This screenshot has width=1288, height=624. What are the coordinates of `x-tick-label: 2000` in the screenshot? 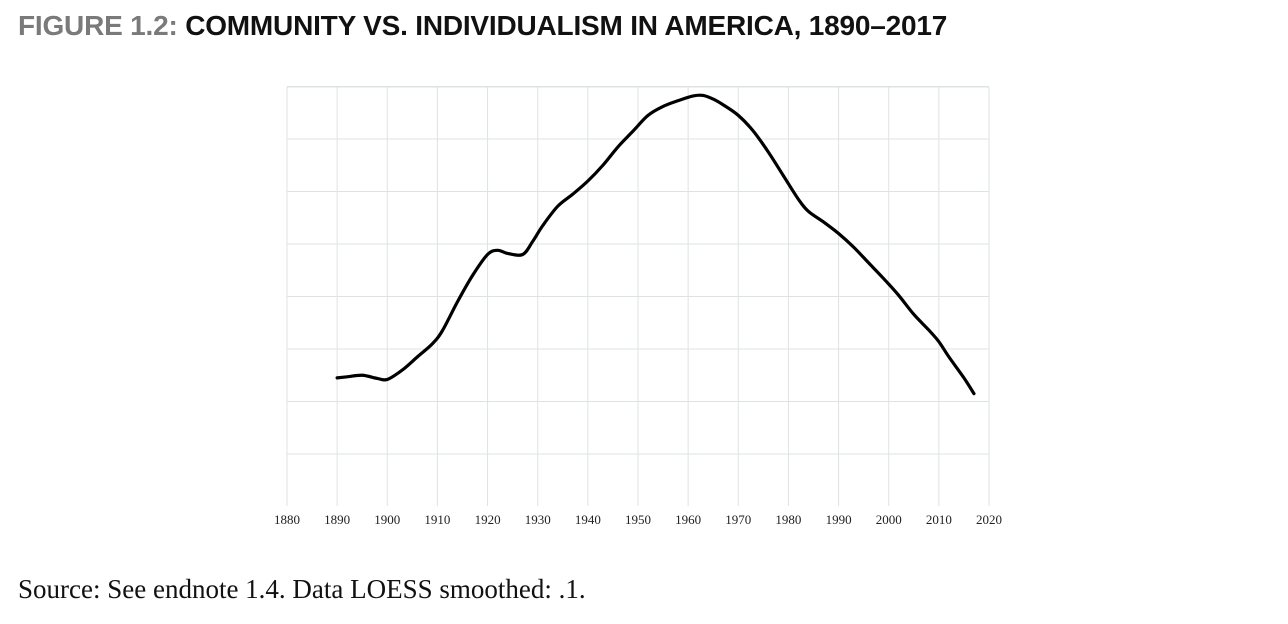 It's located at (889, 519).